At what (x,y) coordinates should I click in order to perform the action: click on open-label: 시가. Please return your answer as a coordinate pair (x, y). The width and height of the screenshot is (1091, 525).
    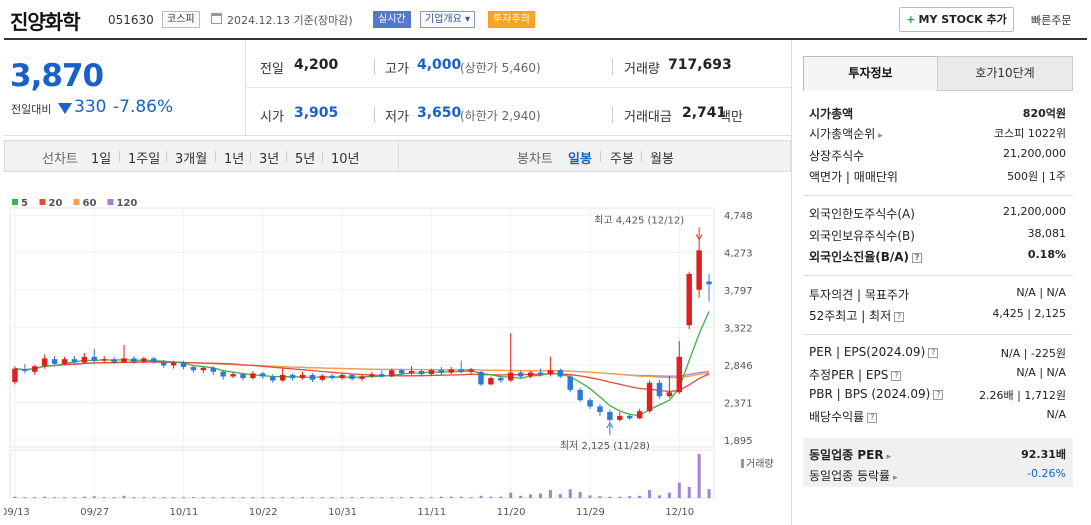
    Looking at the image, I should click on (272, 117).